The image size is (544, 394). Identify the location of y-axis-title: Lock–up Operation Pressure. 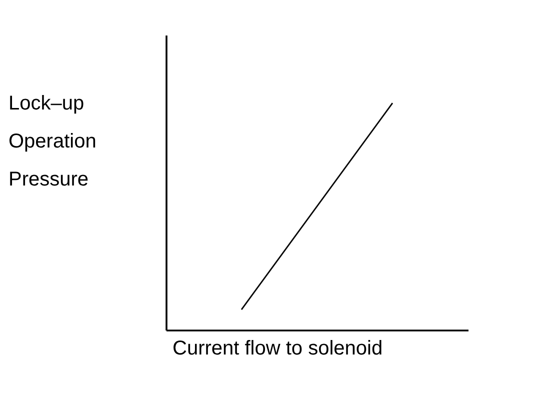
(52, 141).